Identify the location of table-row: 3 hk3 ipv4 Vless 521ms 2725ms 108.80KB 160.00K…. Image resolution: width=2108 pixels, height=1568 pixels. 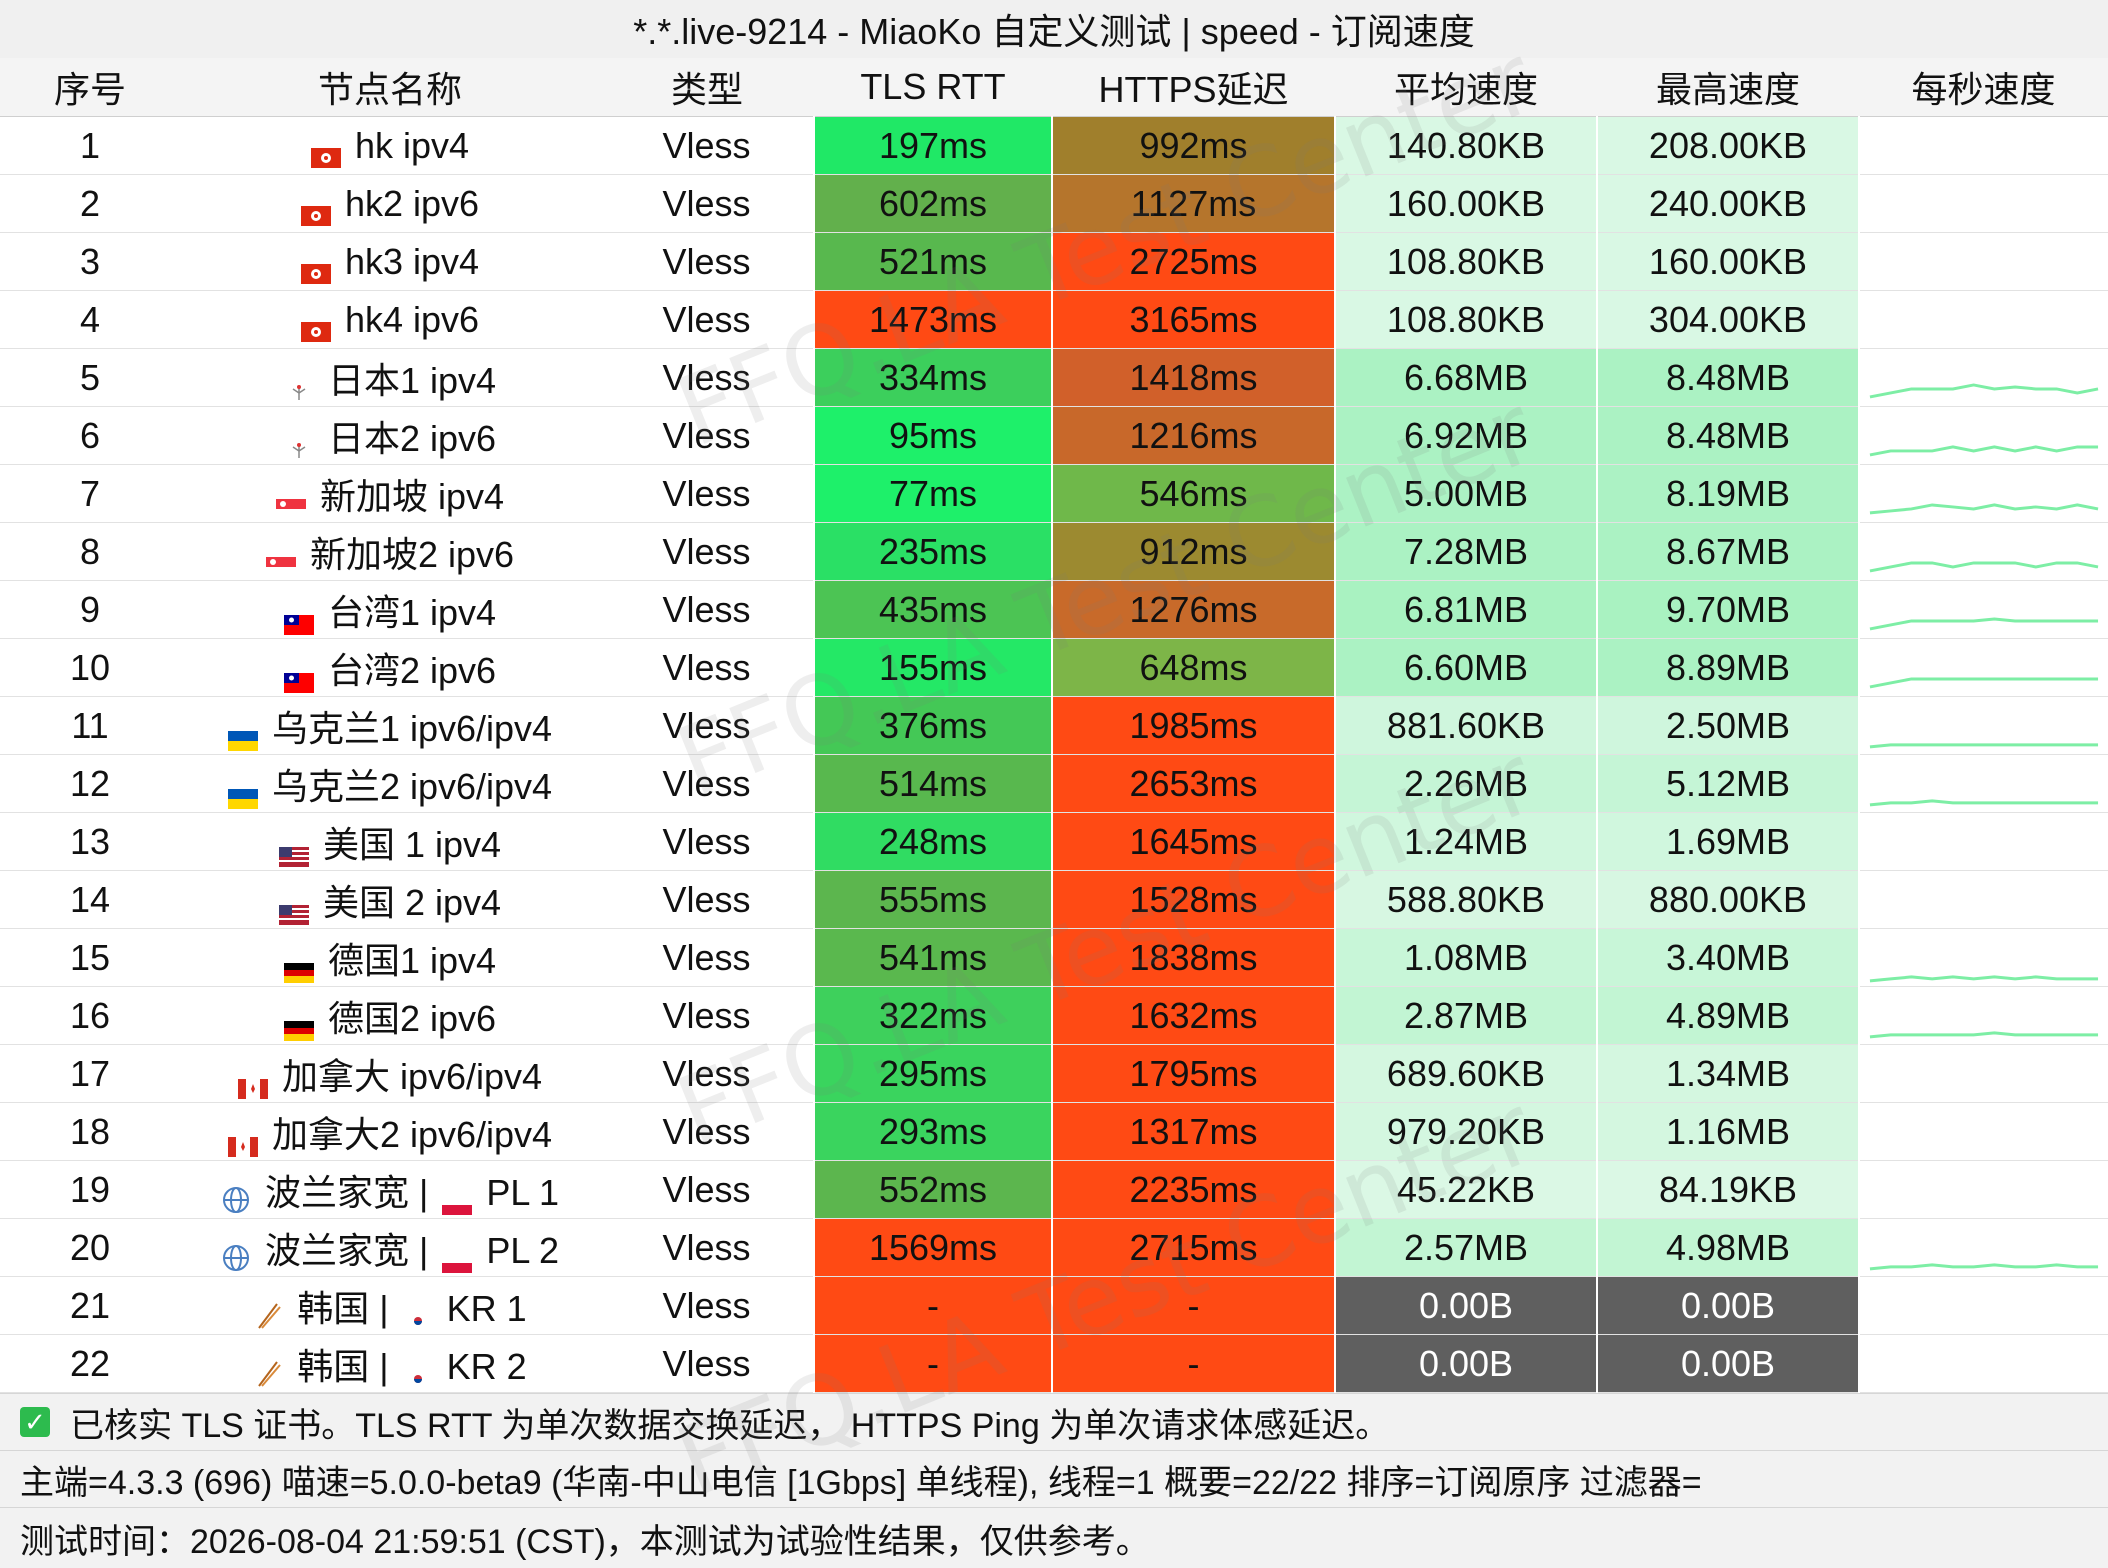
(1054, 261).